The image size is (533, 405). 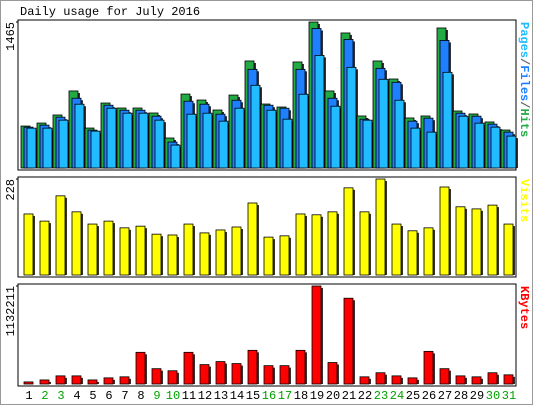 What do you see at coordinates (140, 396) in the screenshot?
I see `x-tick-label: 8` at bounding box center [140, 396].